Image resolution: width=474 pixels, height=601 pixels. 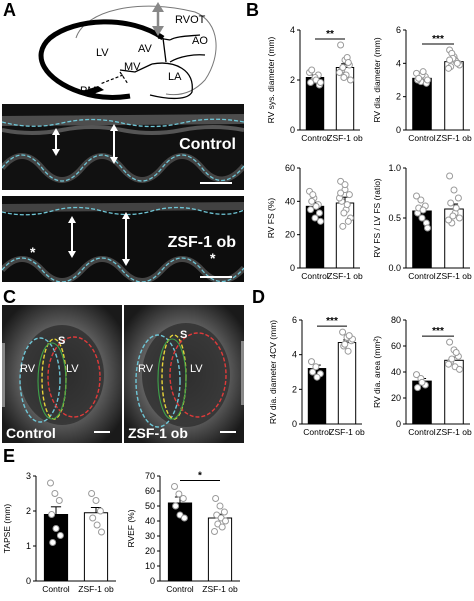 What do you see at coordinates (198, 375) in the screenshot?
I see `lv-outline` at bounding box center [198, 375].